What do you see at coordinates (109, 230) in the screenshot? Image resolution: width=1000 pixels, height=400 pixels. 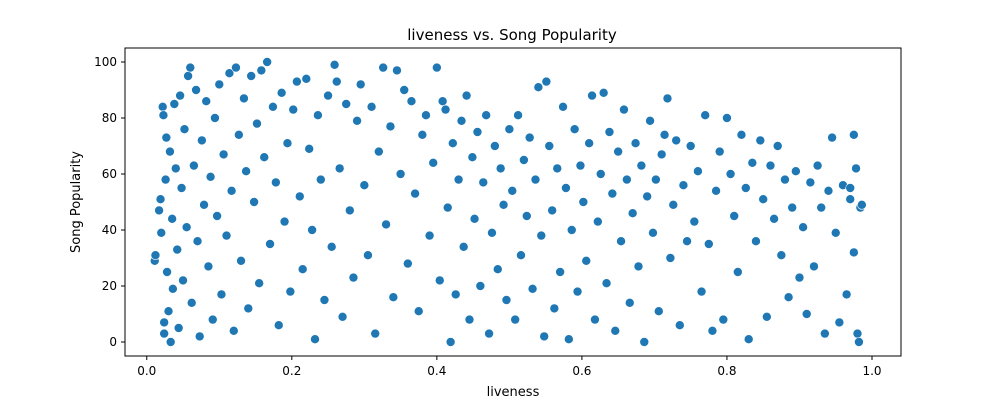 I see `y-tick-label: 40` at bounding box center [109, 230].